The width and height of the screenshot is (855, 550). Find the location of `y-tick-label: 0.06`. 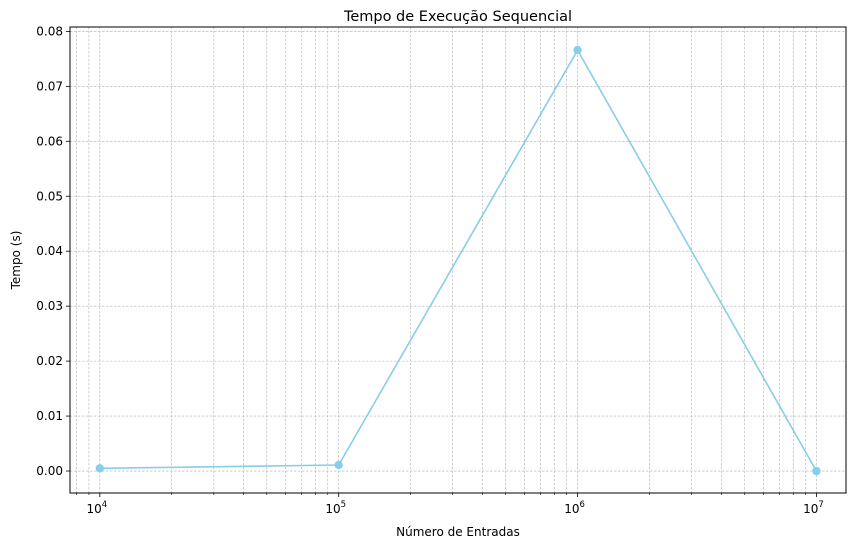

y-tick-label: 0.06 is located at coordinates (49, 141).